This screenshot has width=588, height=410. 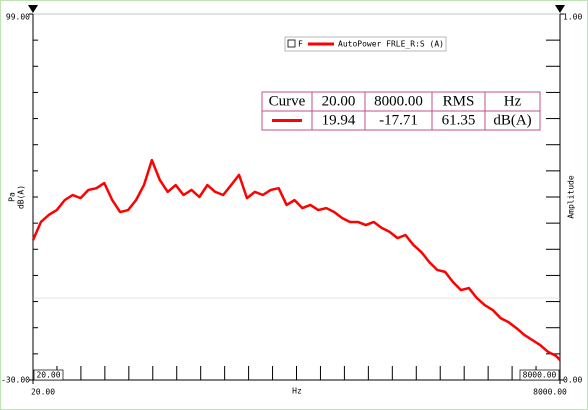 I want to click on legend-box, so click(x=365, y=44).